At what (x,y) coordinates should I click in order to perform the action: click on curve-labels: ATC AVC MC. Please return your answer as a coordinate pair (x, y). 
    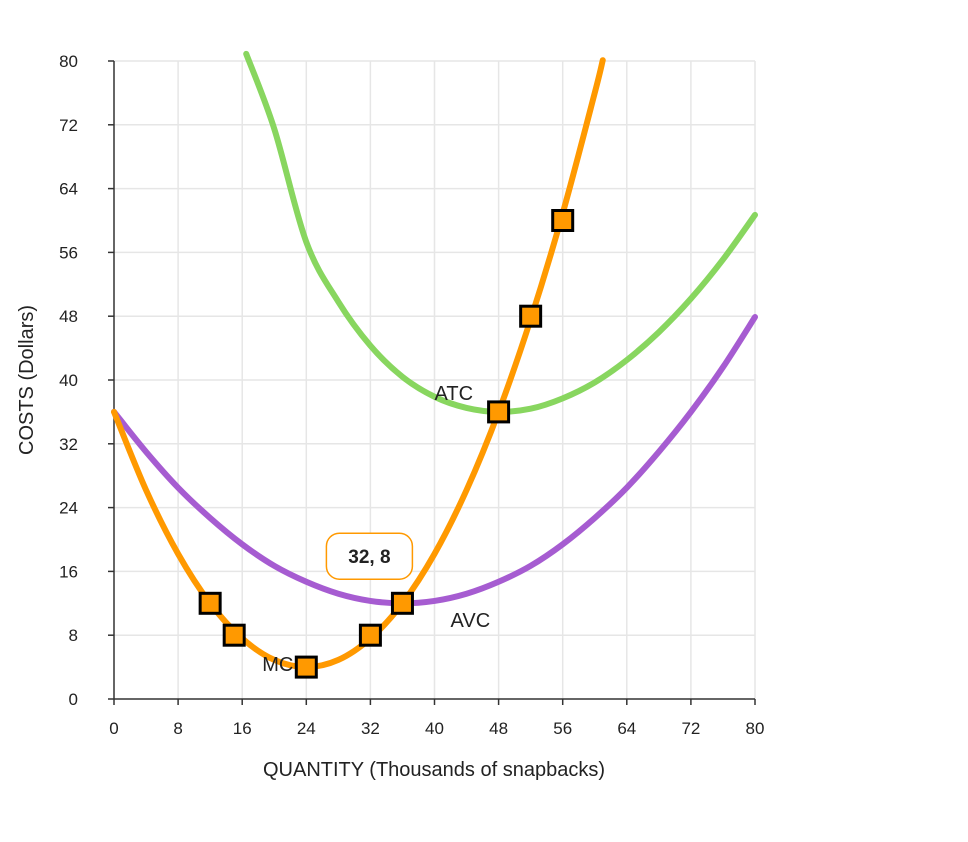
    Looking at the image, I should click on (376, 529).